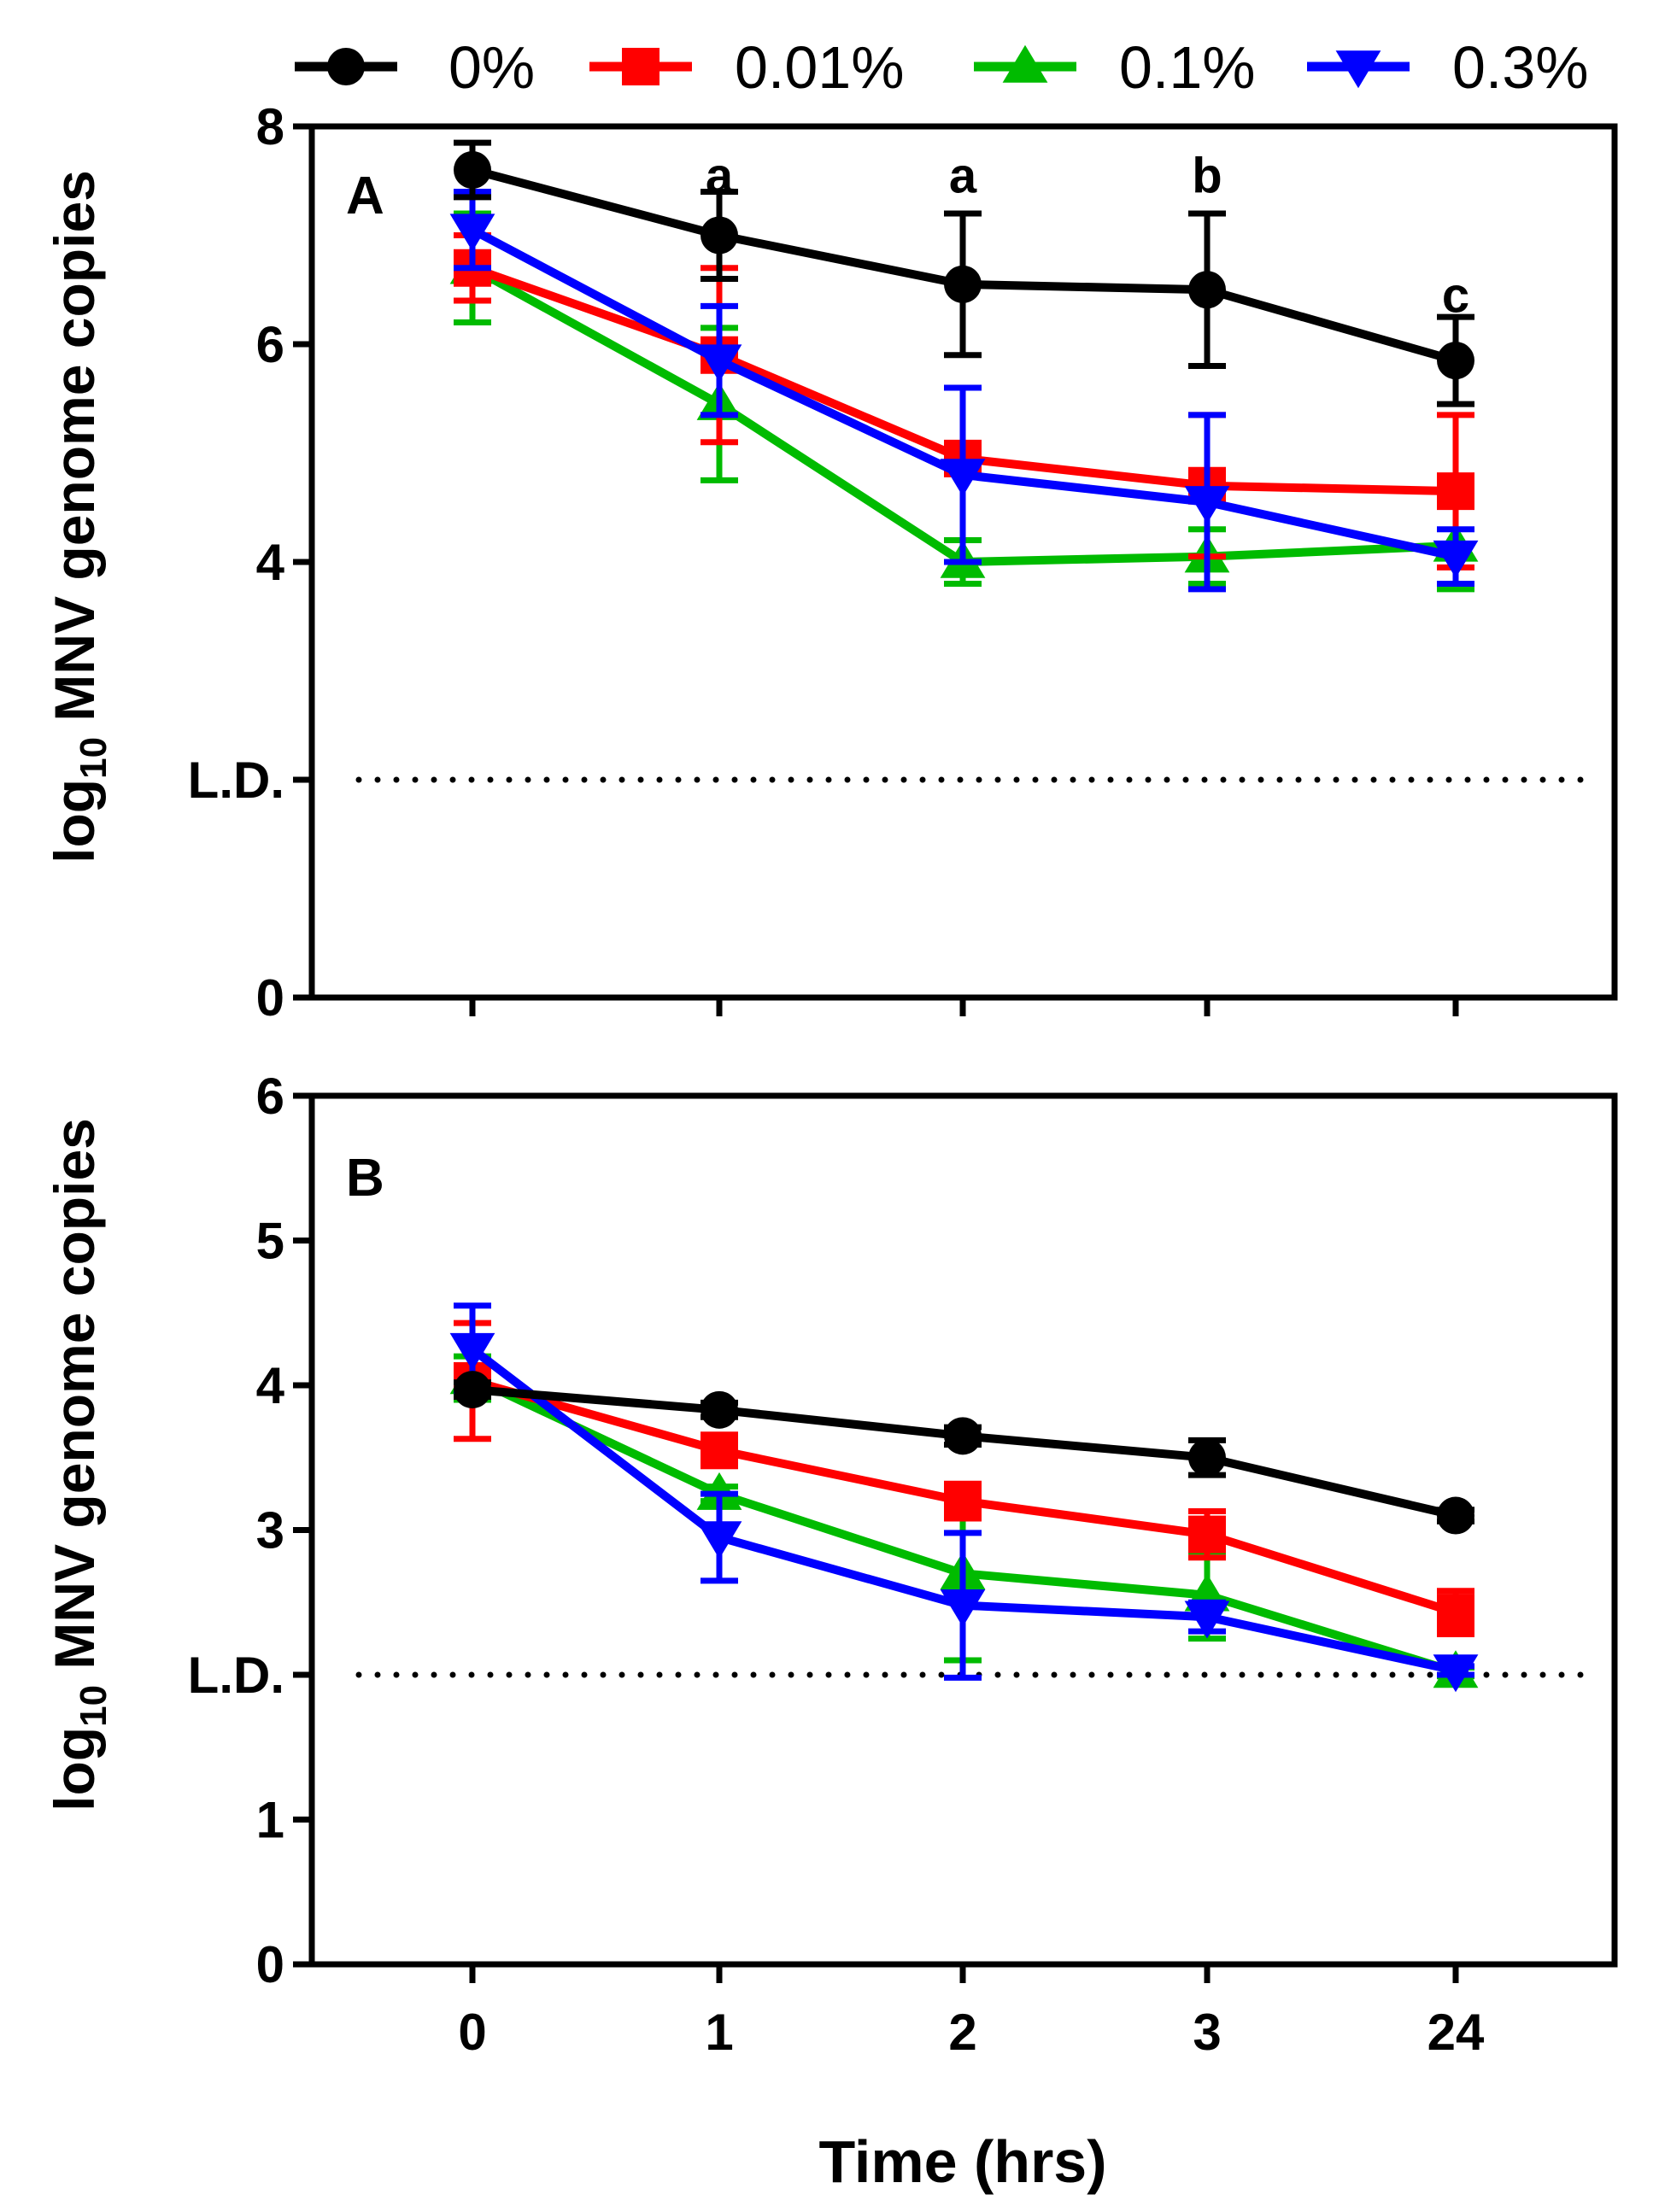  What do you see at coordinates (1448, 68) in the screenshot?
I see `legend-entry-3: 0.3%` at bounding box center [1448, 68].